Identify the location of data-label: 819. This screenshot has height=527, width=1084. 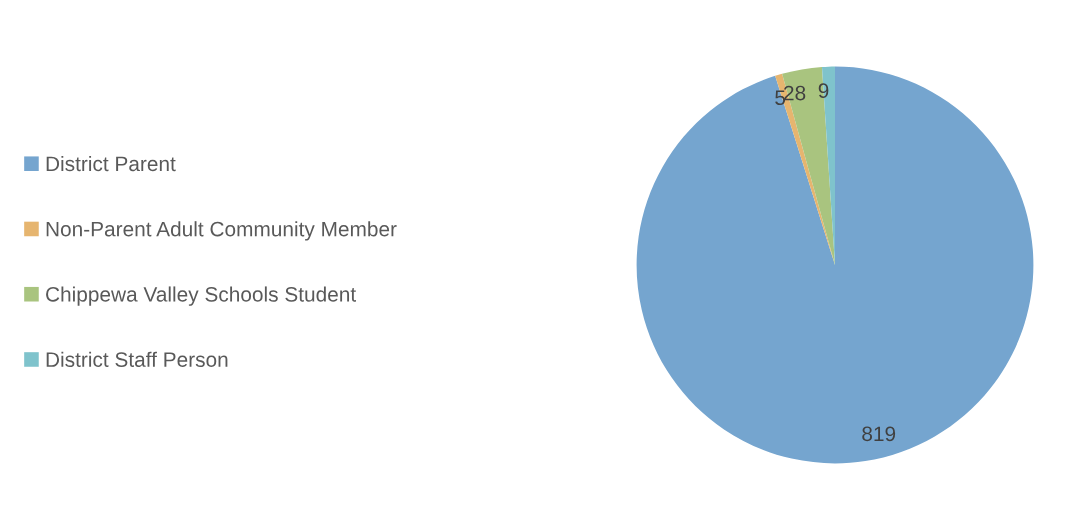
(879, 434).